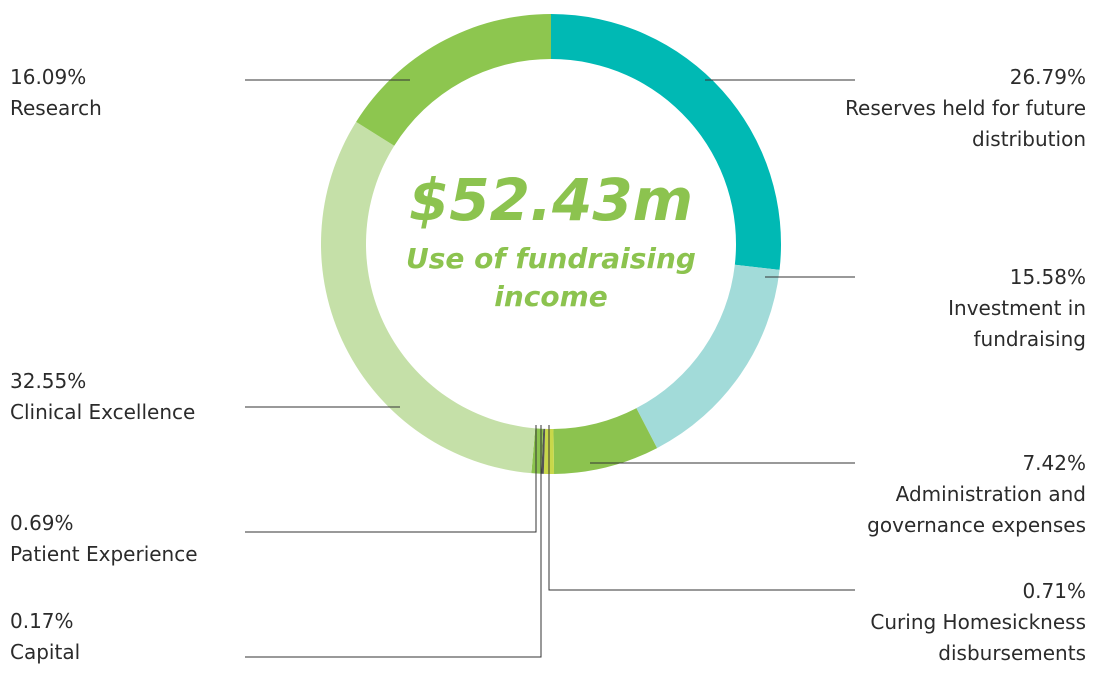 The width and height of the screenshot is (1096, 675). Describe the element at coordinates (978, 637) in the screenshot. I see `category-label: Curing Homesickness disbursements` at that location.